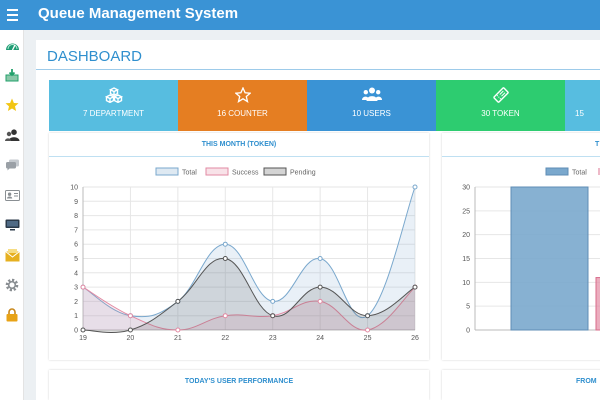 This screenshot has height=400, width=600. Describe the element at coordinates (83, 338) in the screenshot. I see `x-tick-label: 19` at that location.